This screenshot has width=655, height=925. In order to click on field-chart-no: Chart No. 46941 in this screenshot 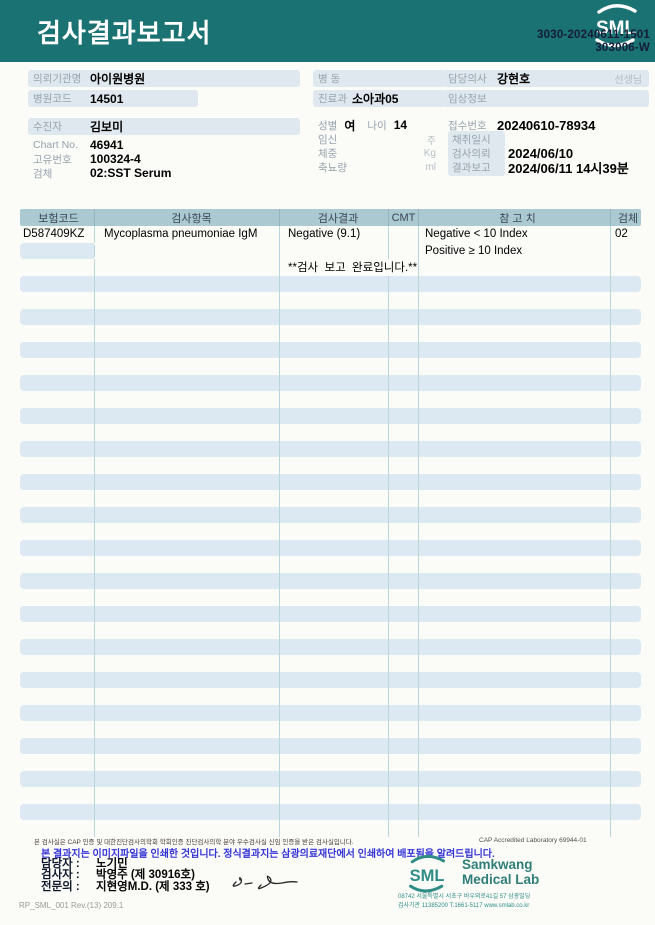, I will do `click(164, 145)`.